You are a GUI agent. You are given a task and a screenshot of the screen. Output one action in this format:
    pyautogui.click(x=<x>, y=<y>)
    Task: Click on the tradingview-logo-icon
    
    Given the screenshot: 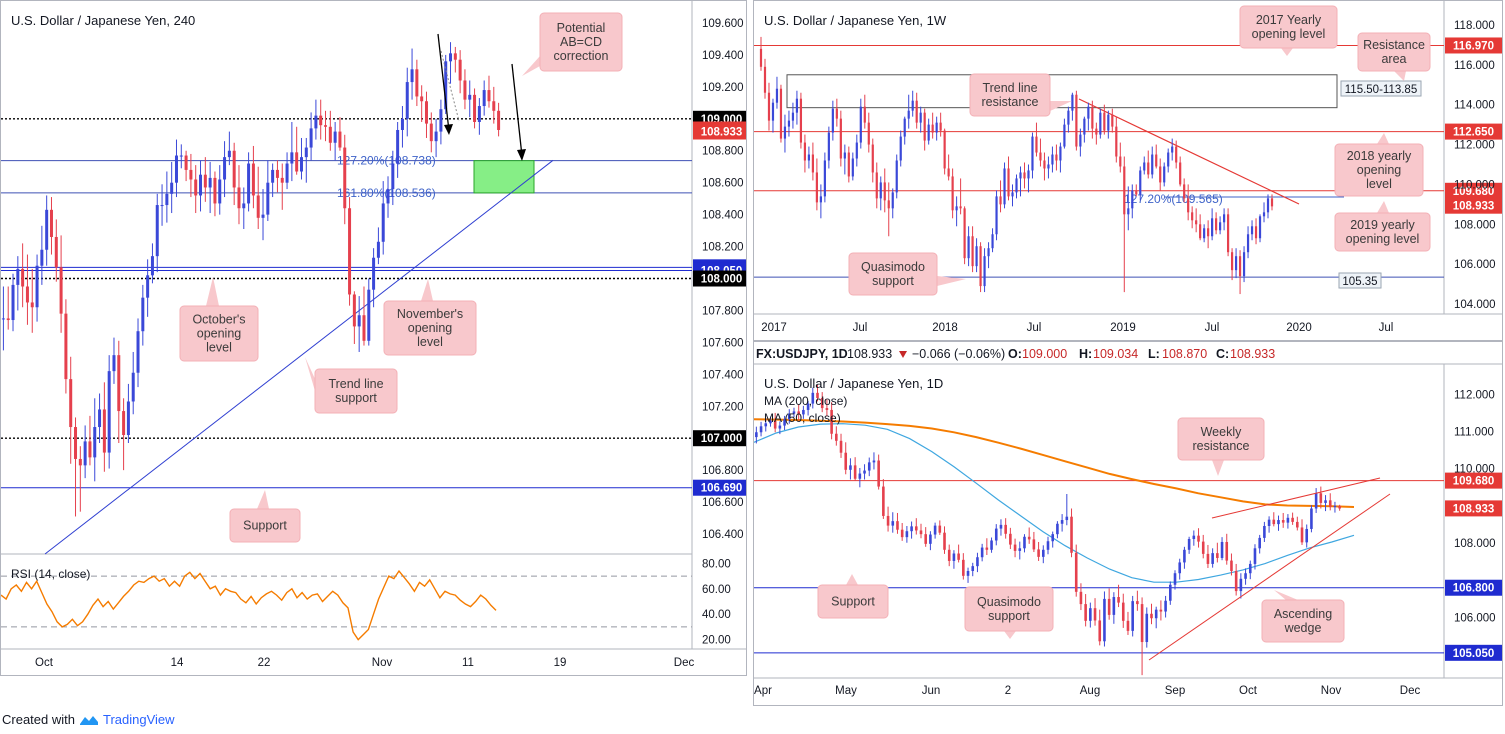 What is the action you would take?
    pyautogui.click(x=88, y=720)
    